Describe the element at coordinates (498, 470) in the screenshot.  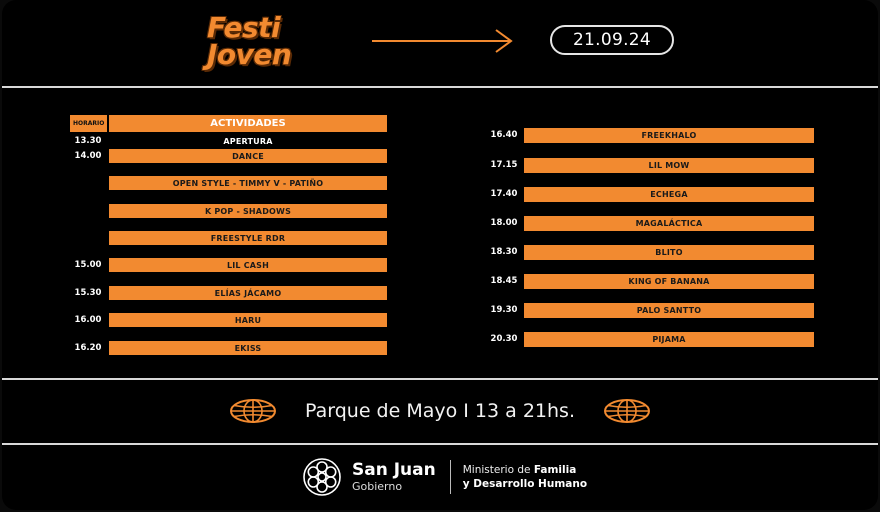
I see `ministry-prefix: Ministerio de` at that location.